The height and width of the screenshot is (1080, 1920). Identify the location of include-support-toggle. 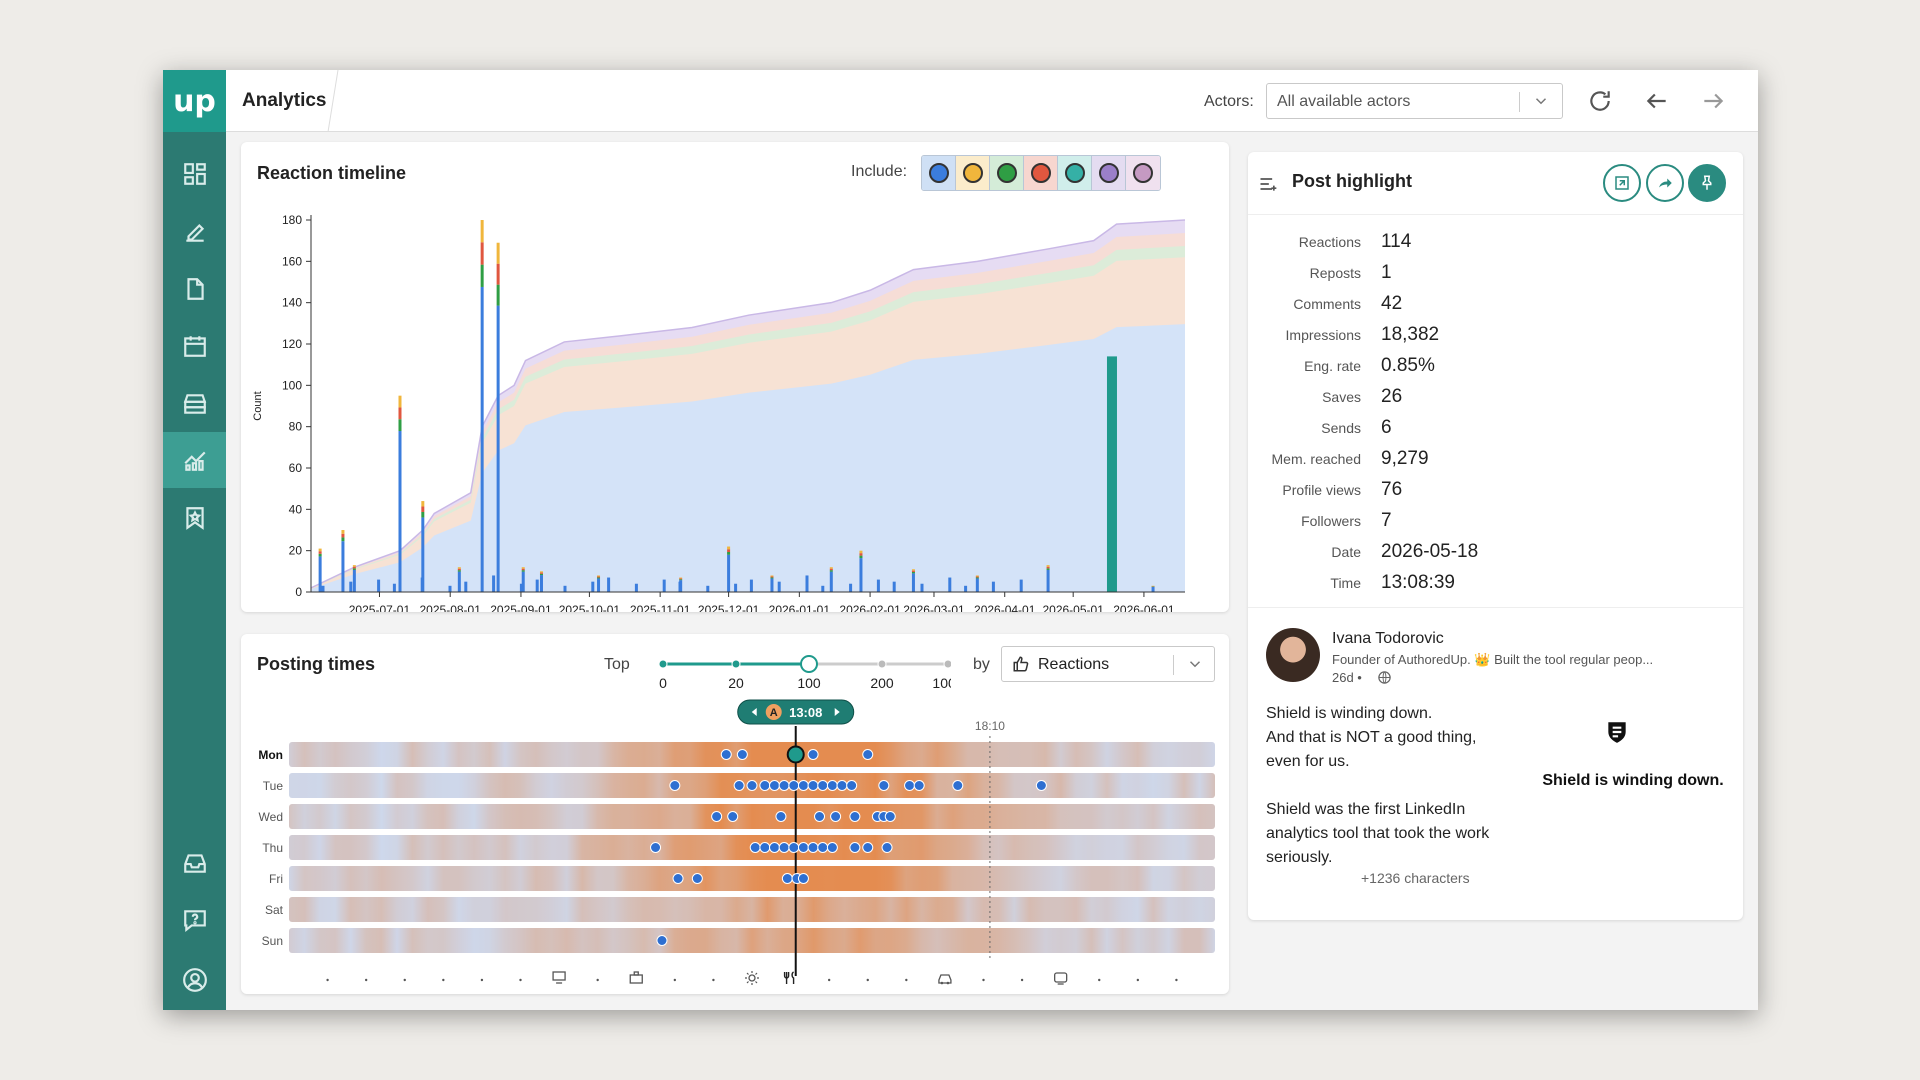
(1007, 173).